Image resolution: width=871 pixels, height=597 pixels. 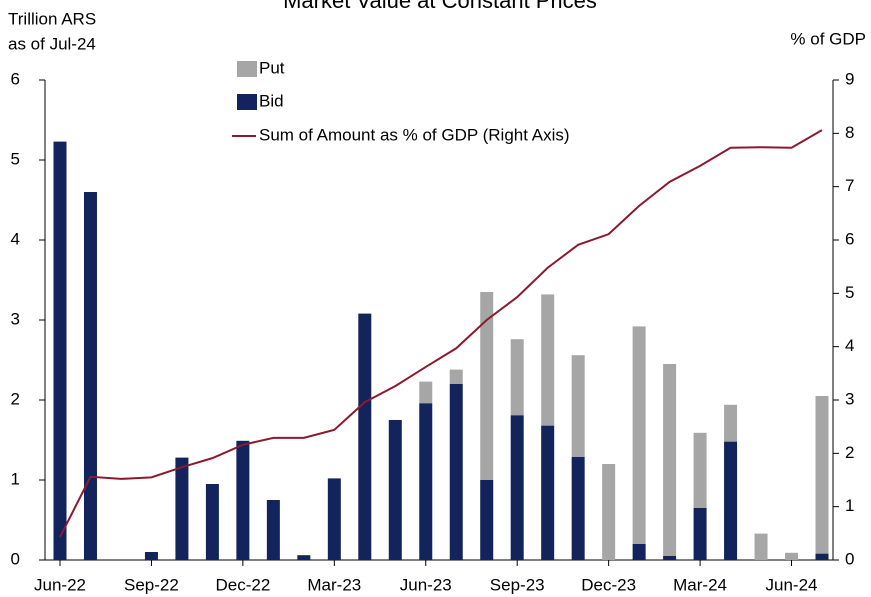 I want to click on y-tick-label: 4, so click(x=15, y=238).